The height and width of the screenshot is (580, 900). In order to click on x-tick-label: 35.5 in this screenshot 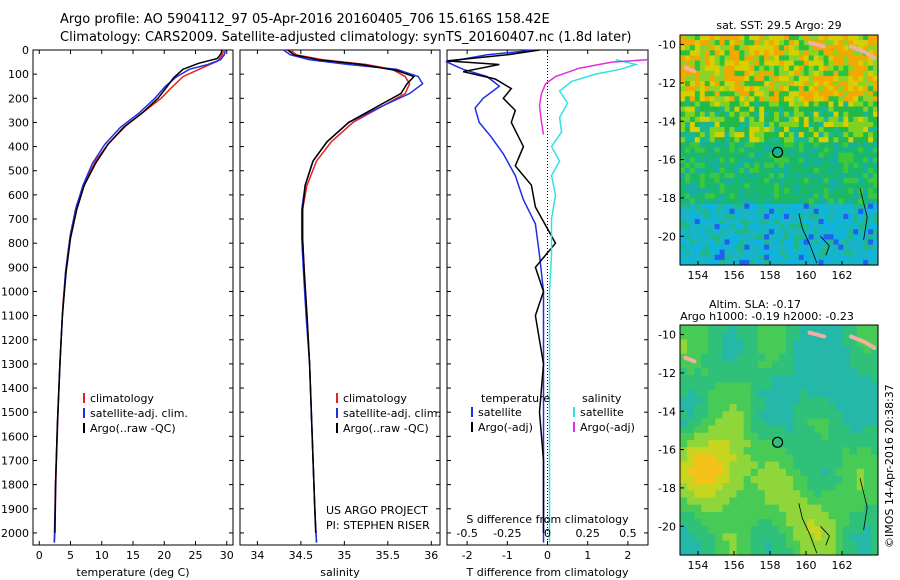, I will do `click(388, 555)`.